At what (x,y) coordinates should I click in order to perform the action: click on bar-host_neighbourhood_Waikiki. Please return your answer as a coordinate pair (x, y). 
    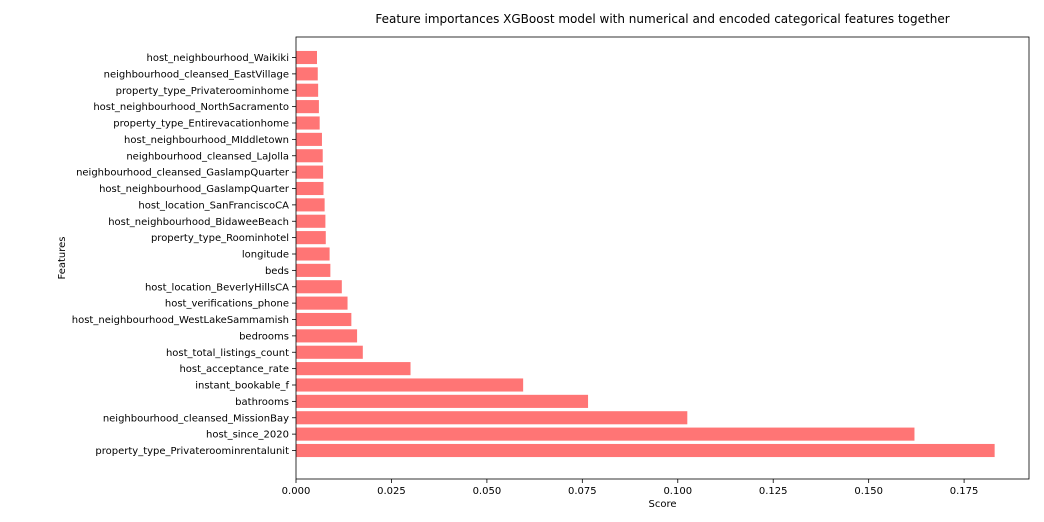
    Looking at the image, I should click on (306, 57).